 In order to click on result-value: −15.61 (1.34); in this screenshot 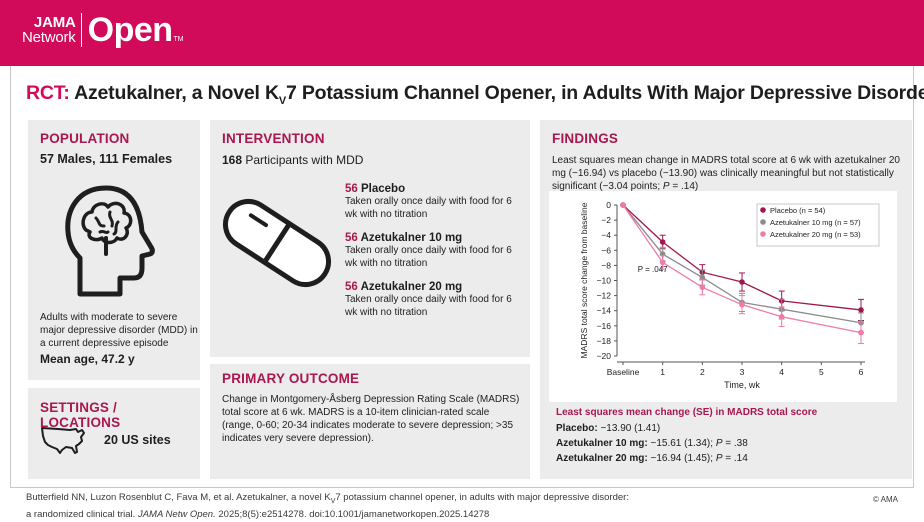, I will do `click(681, 443)`.